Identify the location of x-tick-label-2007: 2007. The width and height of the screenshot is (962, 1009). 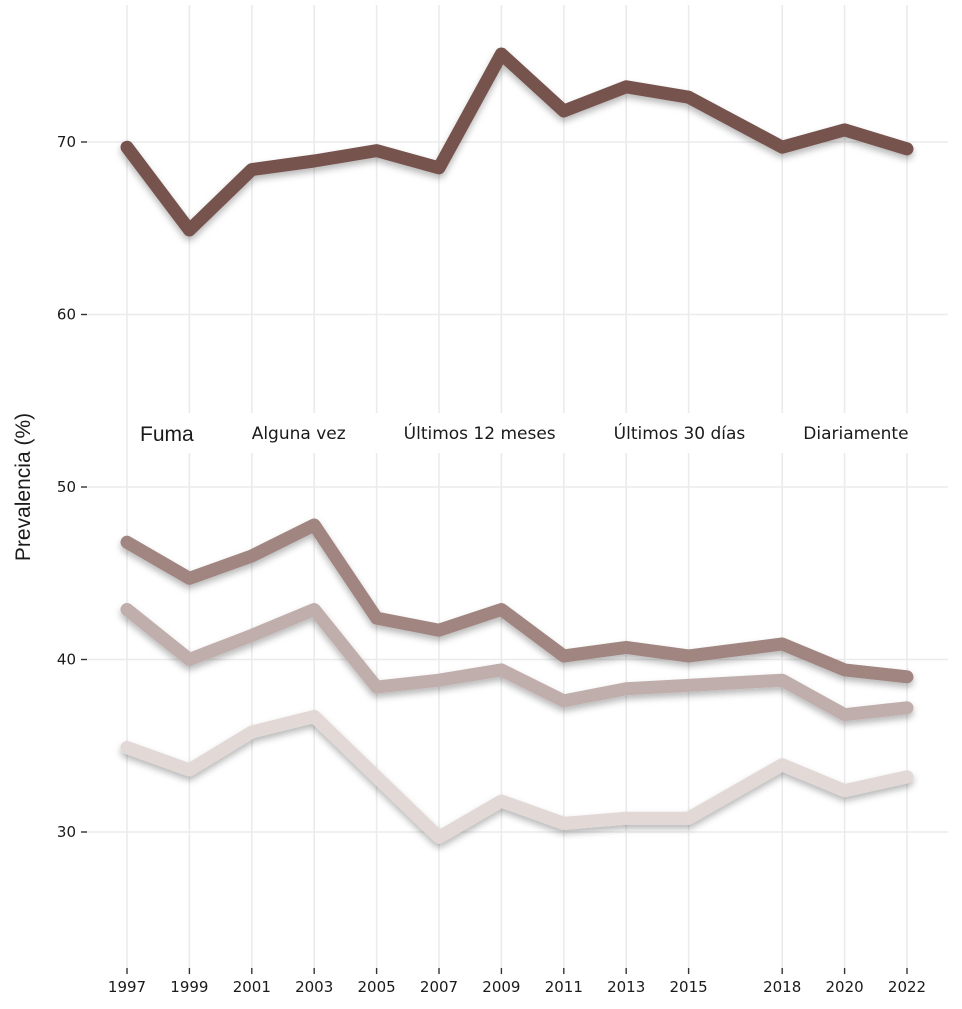
(439, 987).